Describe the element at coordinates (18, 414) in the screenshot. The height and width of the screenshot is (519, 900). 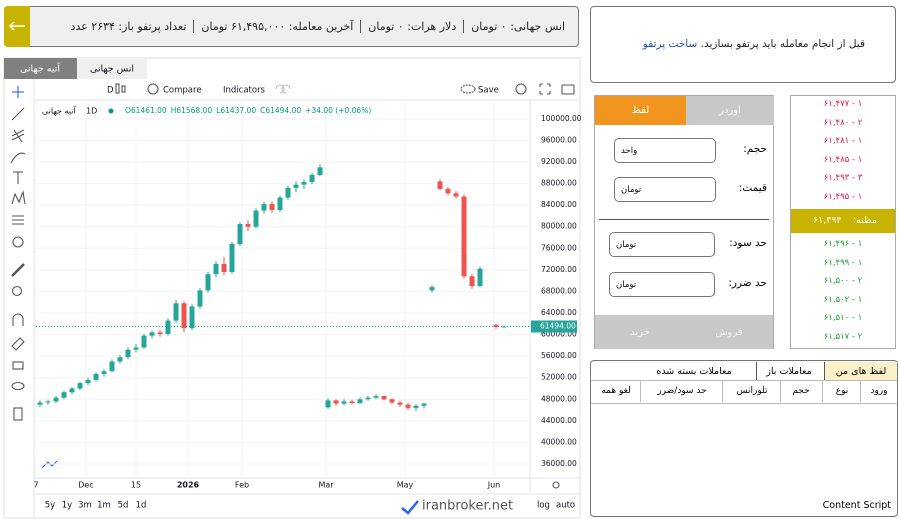
I see `delete-tool` at that location.